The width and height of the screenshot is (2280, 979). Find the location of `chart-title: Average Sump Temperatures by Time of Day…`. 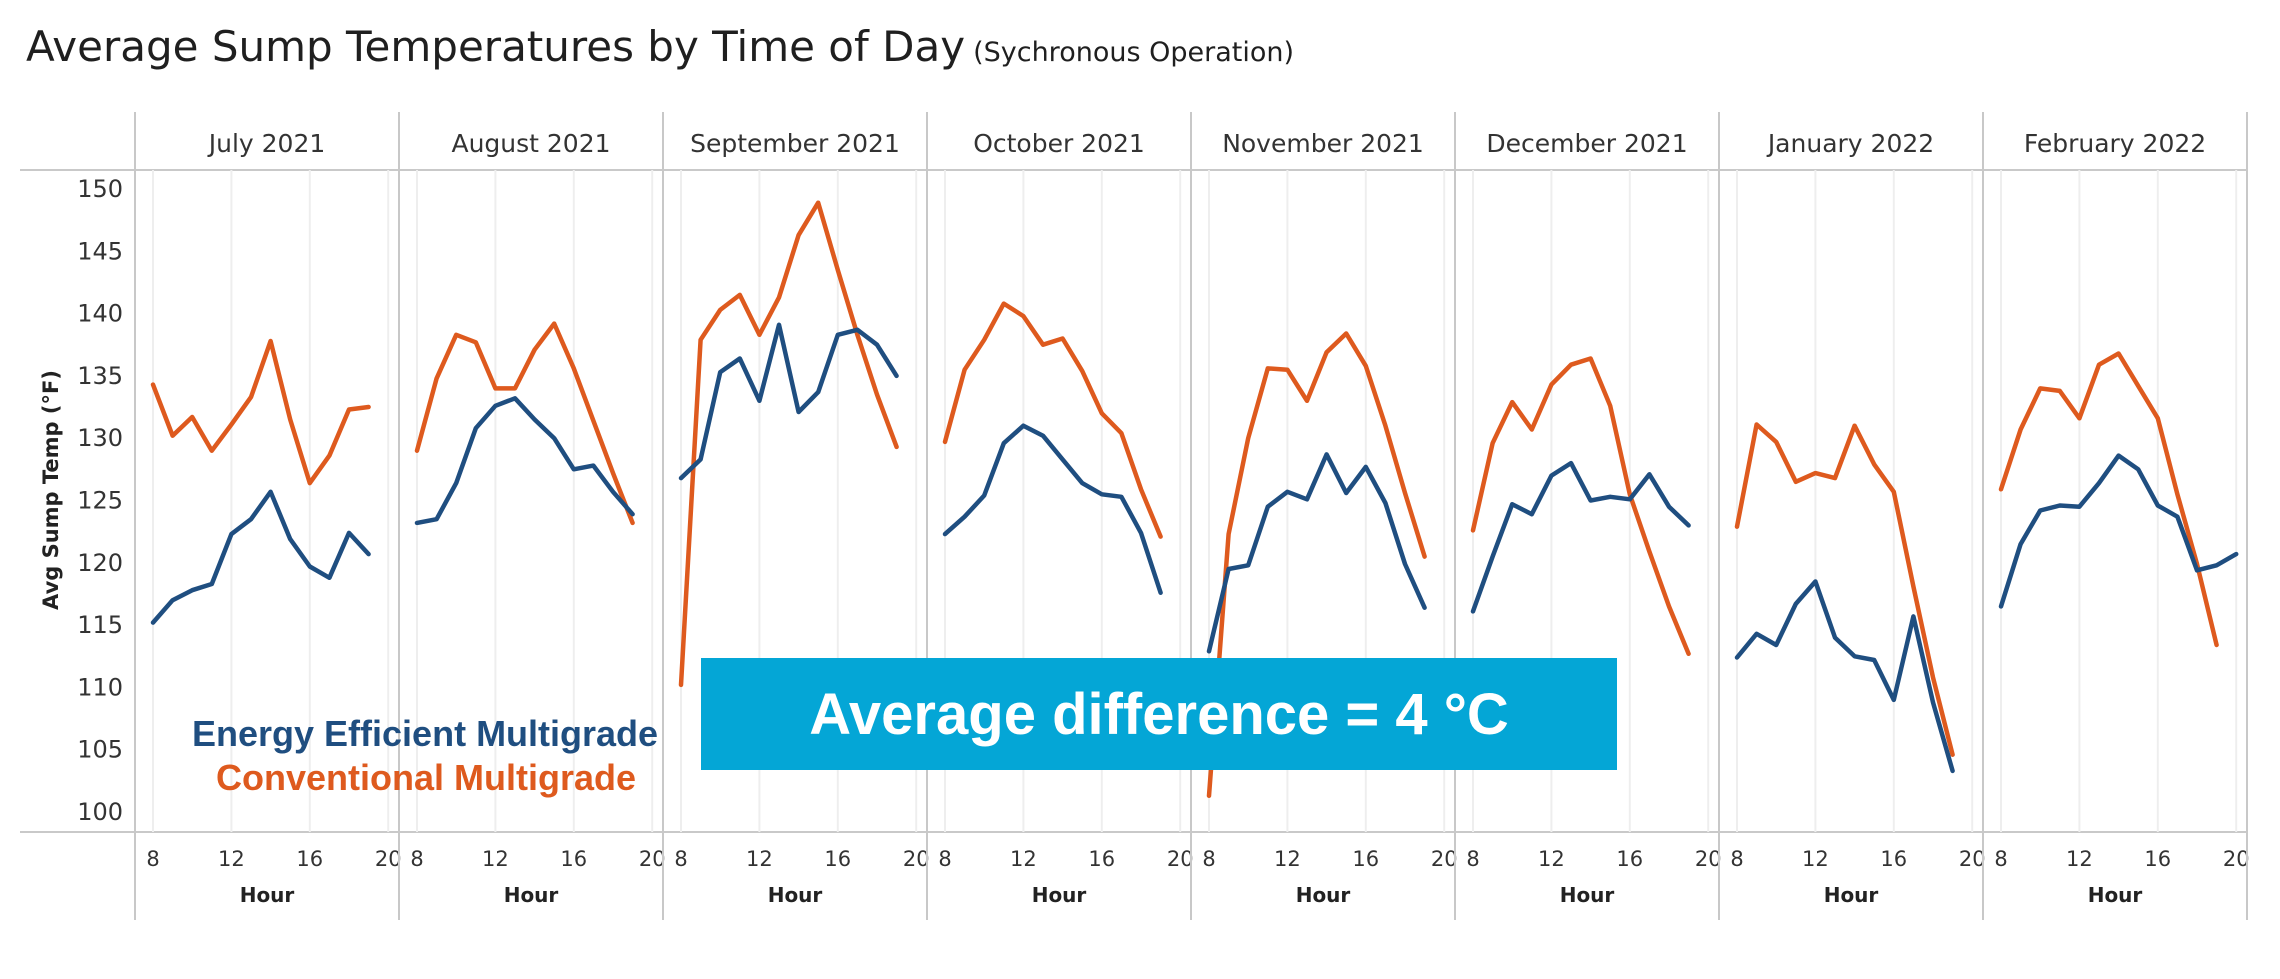

chart-title: Average Sump Temperatures by Time of Day… is located at coordinates (660, 46).